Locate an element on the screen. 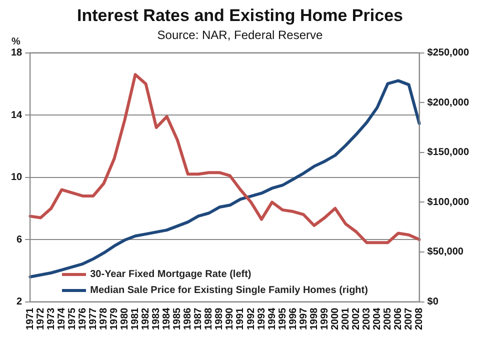 The image size is (480, 338). x-tick-label: 1994 is located at coordinates (272, 318).